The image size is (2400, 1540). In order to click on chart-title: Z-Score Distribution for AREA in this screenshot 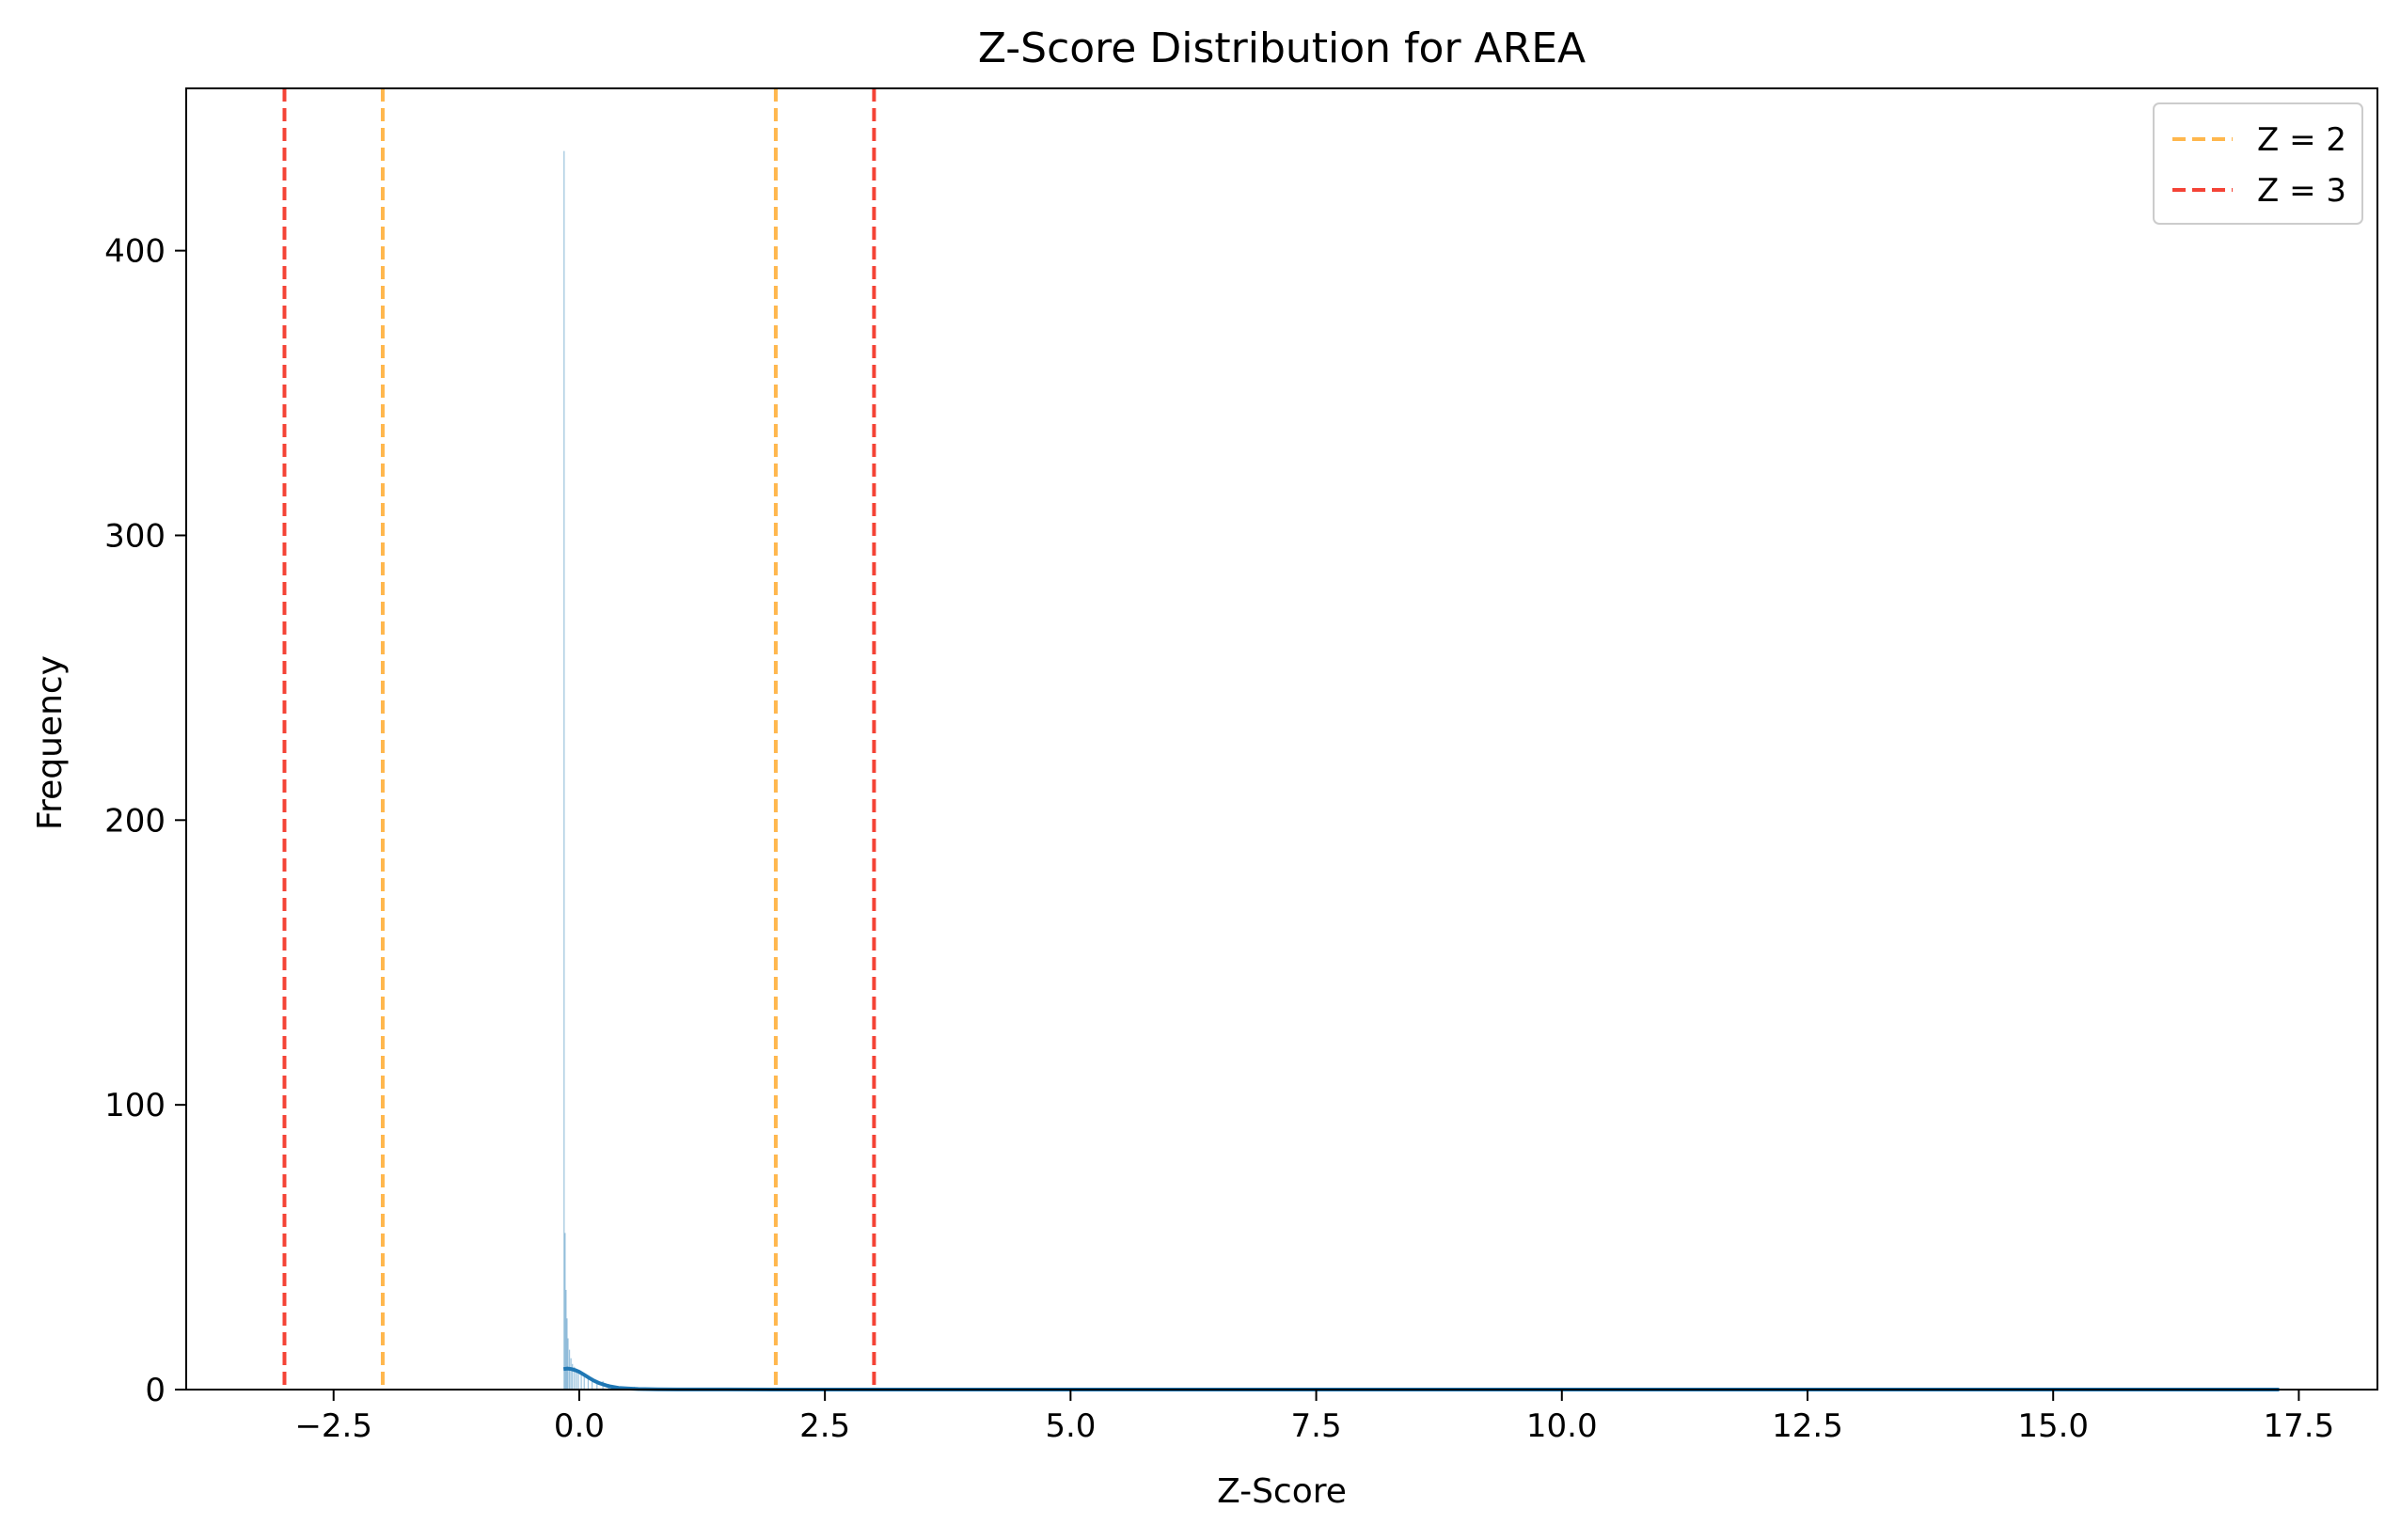, I will do `click(1282, 48)`.